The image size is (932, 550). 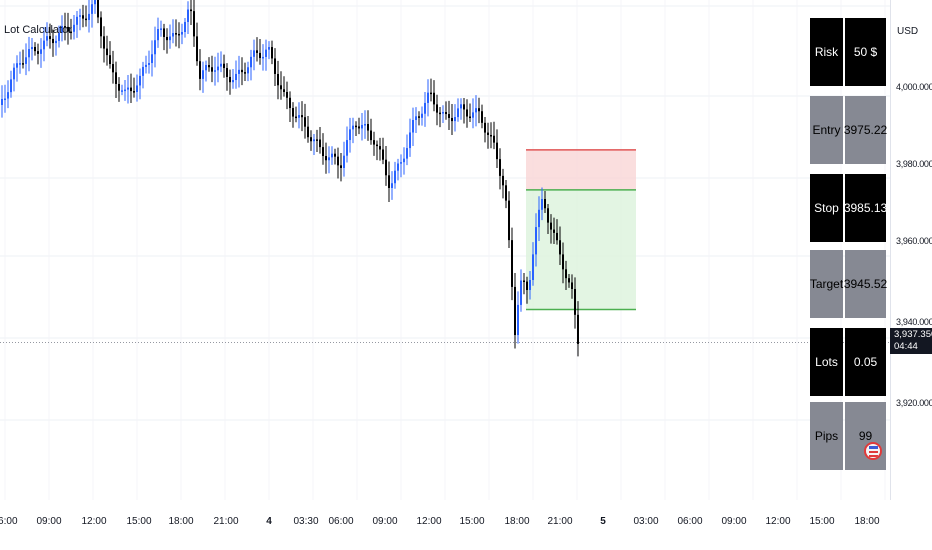 I want to click on lots-value: 0.05, so click(x=865, y=362).